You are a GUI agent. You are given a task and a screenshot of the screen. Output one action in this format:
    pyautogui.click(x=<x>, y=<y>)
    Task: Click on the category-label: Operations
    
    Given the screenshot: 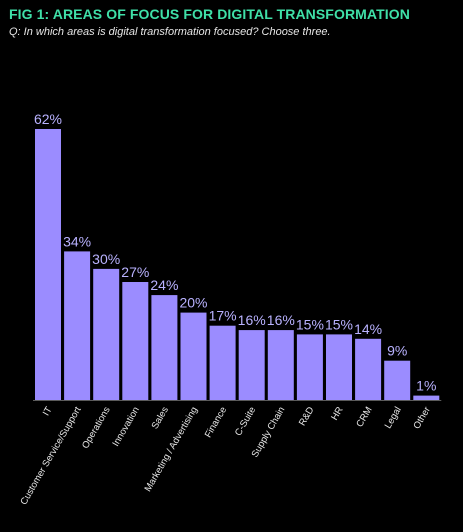 What is the action you would take?
    pyautogui.click(x=96, y=428)
    